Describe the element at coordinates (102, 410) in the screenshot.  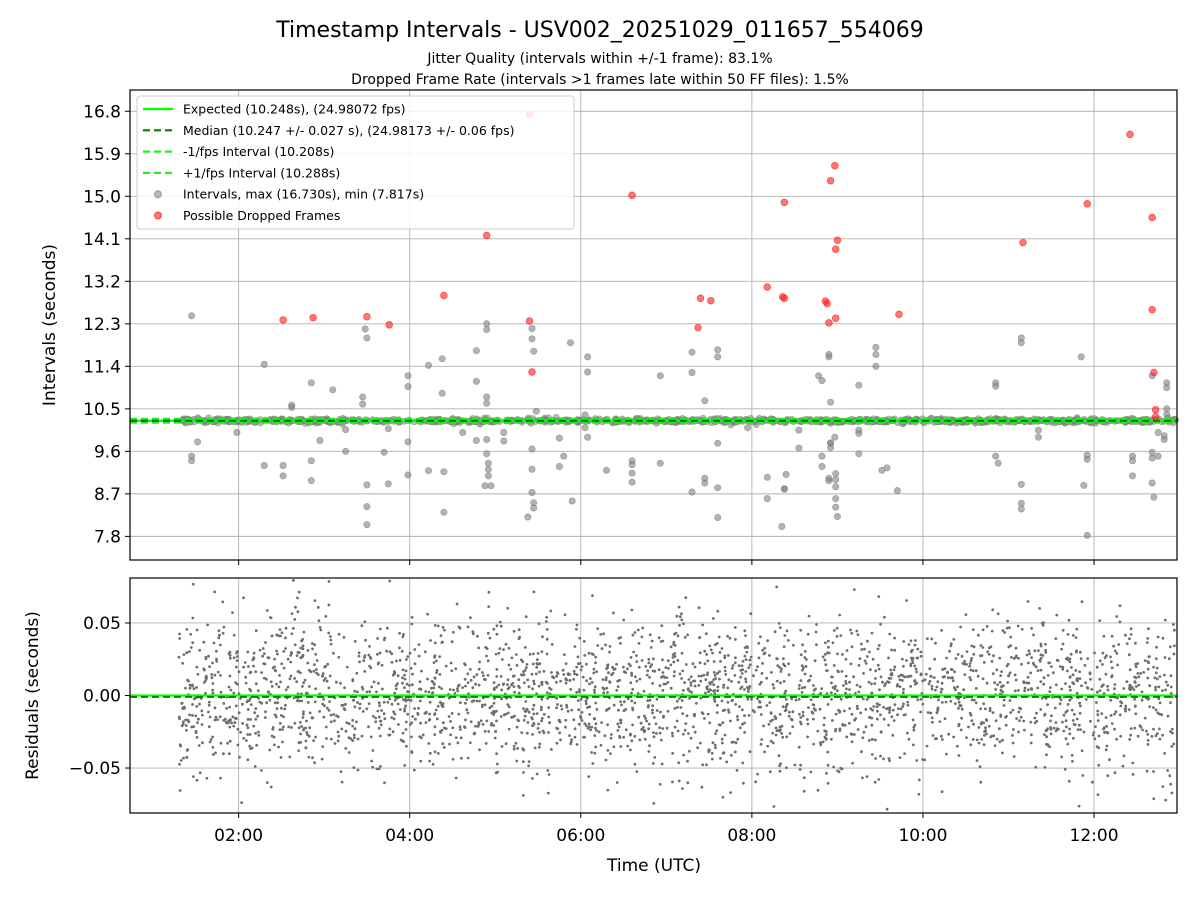
I see `y-tick-label: 10.5` at that location.